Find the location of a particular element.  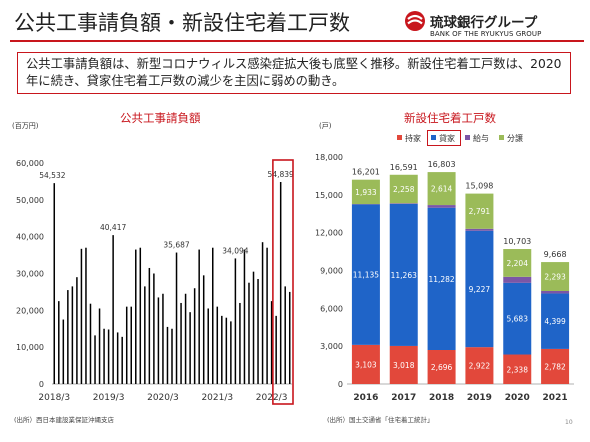

housing-total-label: 16,201 is located at coordinates (366, 172).